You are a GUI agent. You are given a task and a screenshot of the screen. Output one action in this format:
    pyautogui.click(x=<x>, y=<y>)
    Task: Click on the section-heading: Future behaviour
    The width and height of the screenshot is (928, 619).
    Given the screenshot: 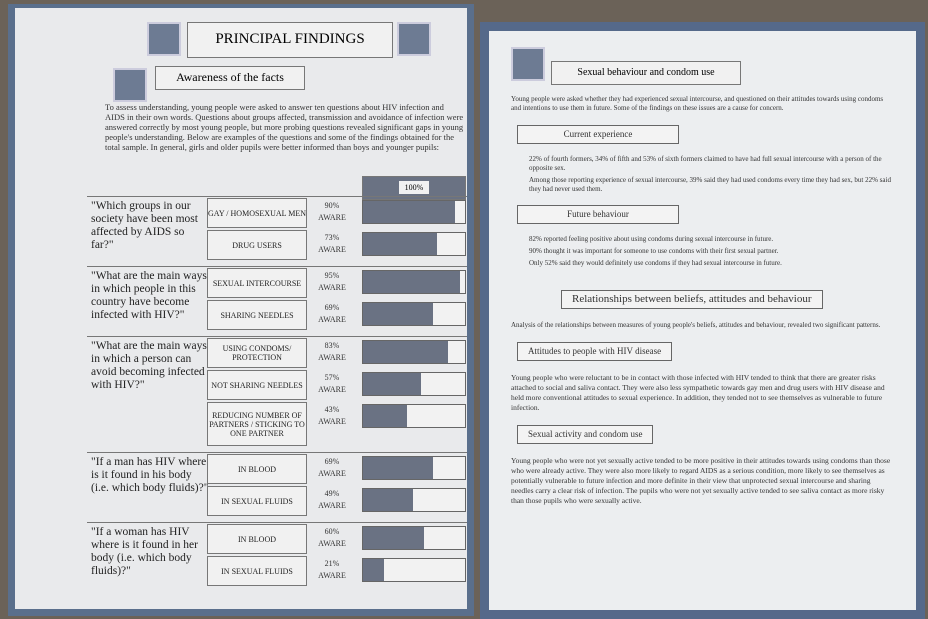 What is the action you would take?
    pyautogui.click(x=598, y=214)
    